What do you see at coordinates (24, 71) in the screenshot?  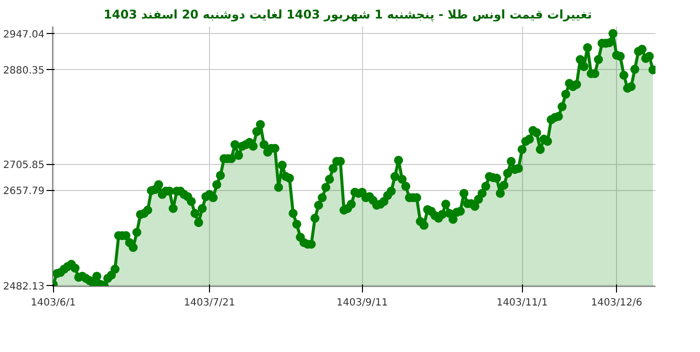 I see `y-tick-label: 2880.35` at bounding box center [24, 71].